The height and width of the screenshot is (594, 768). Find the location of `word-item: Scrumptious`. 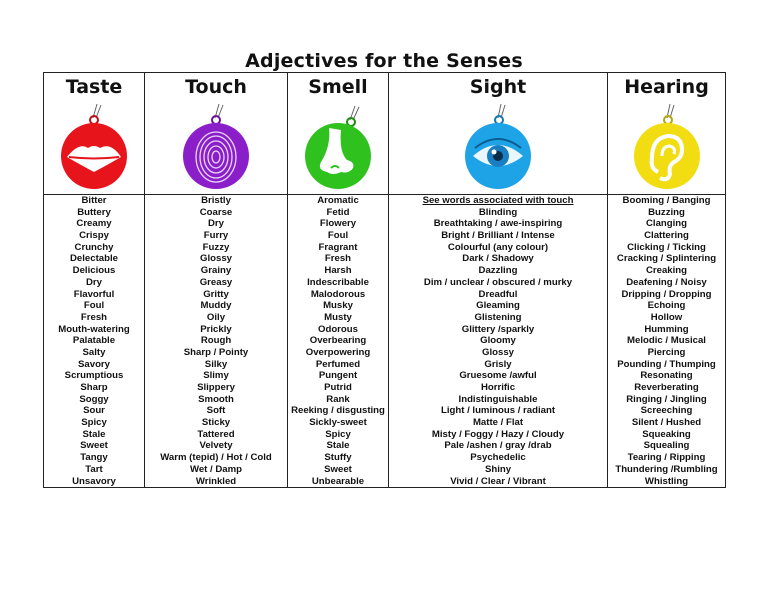

word-item: Scrumptious is located at coordinates (94, 376).